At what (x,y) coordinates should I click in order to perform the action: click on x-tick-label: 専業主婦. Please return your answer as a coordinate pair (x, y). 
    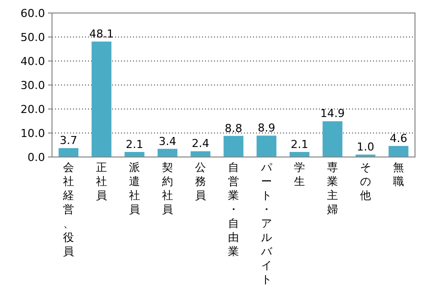
    Looking at the image, I should click on (332, 188).